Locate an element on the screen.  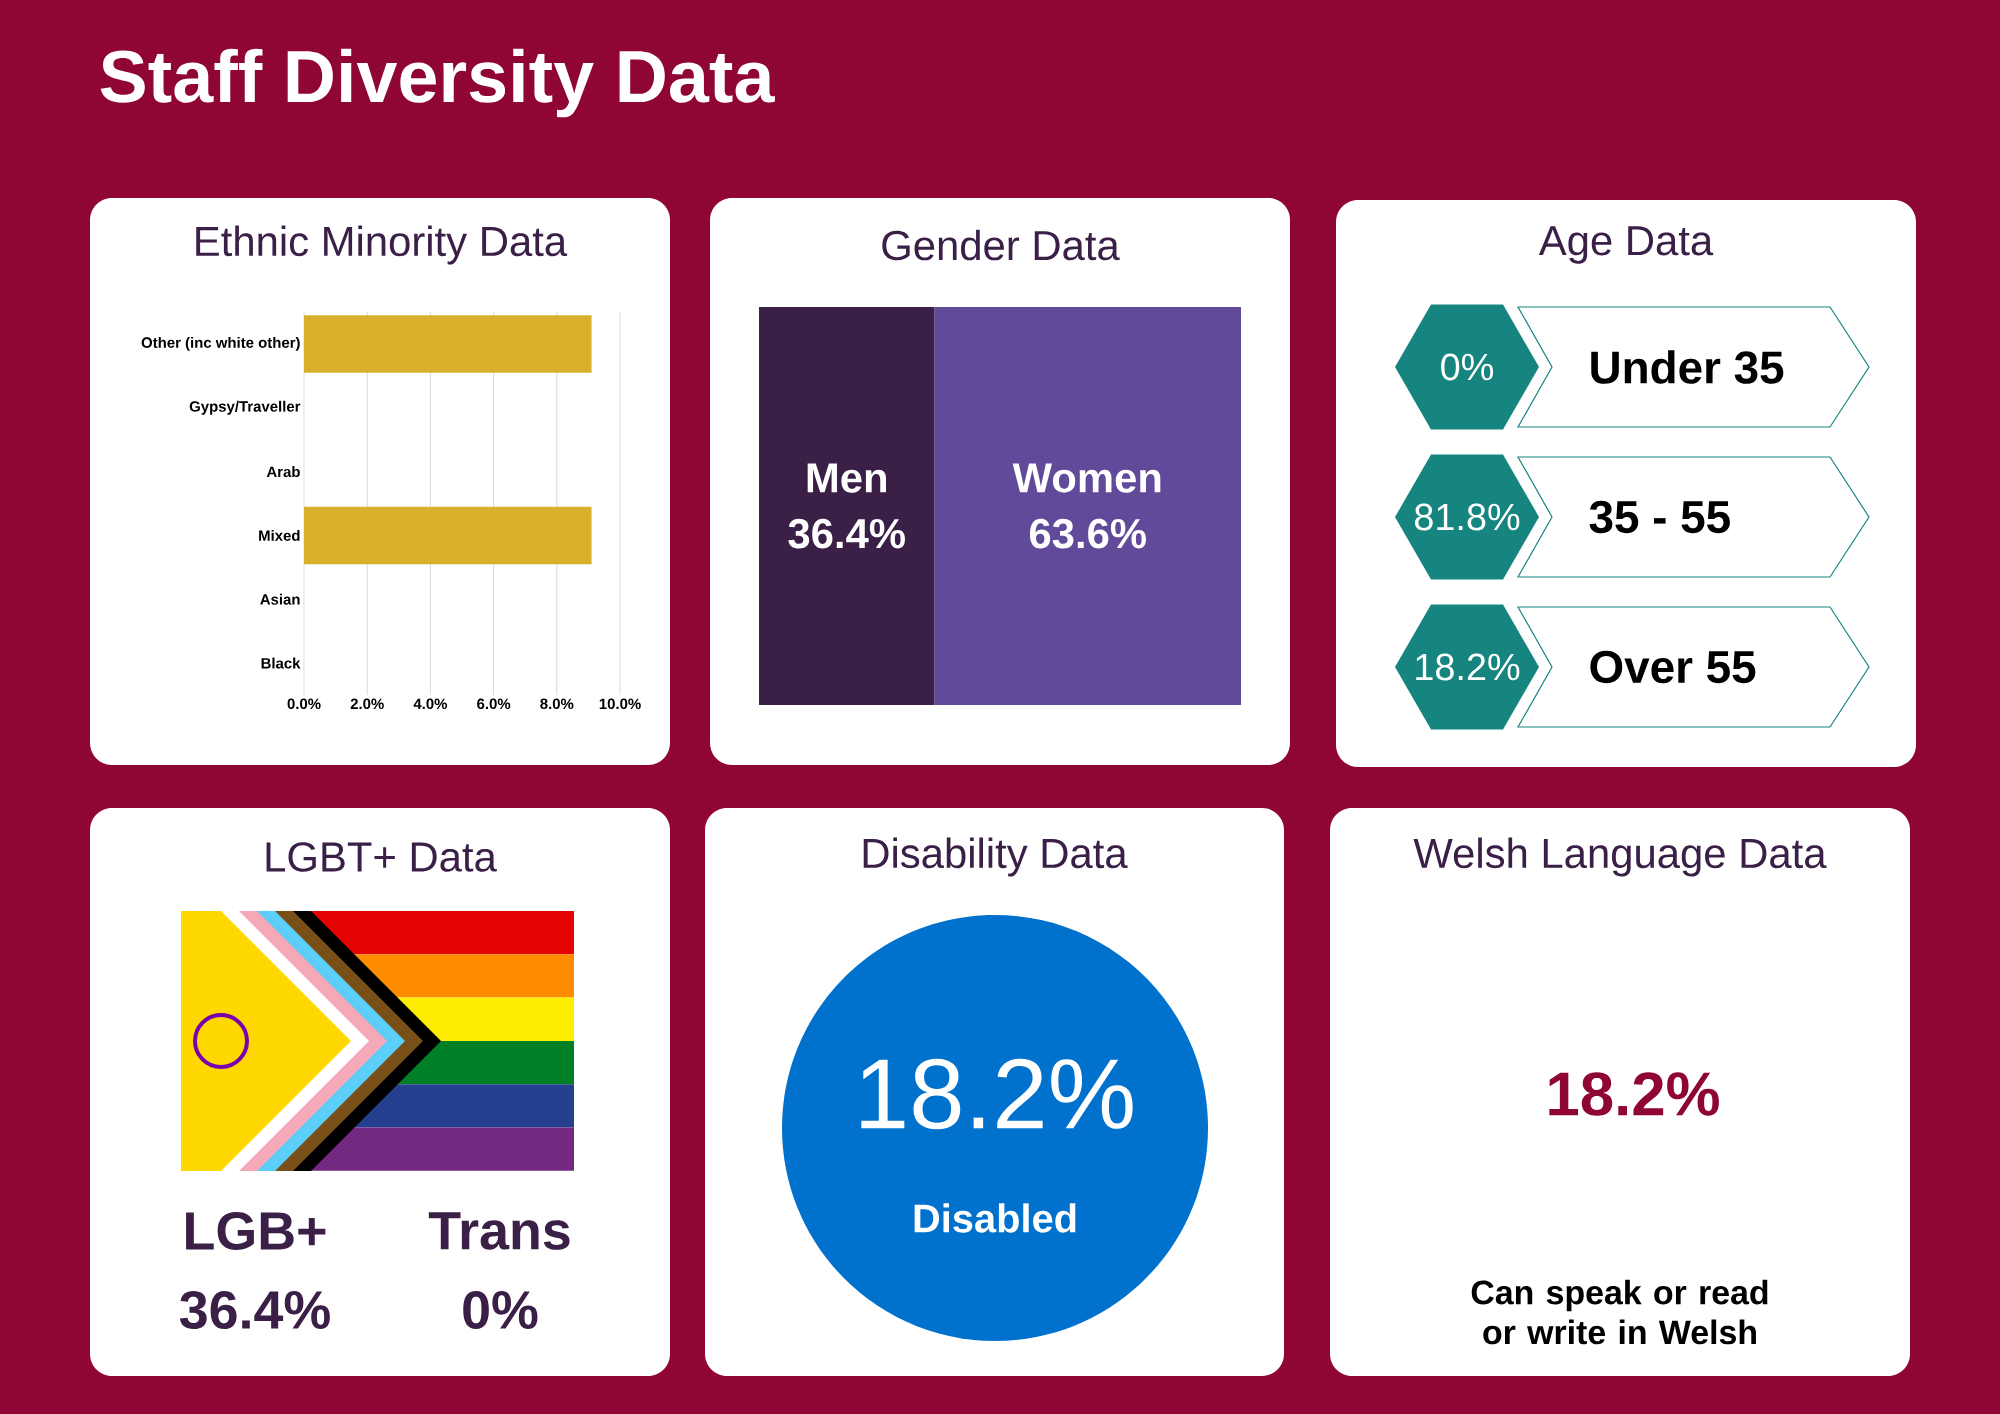
text: Disability Data is located at coordinates (995, 857).